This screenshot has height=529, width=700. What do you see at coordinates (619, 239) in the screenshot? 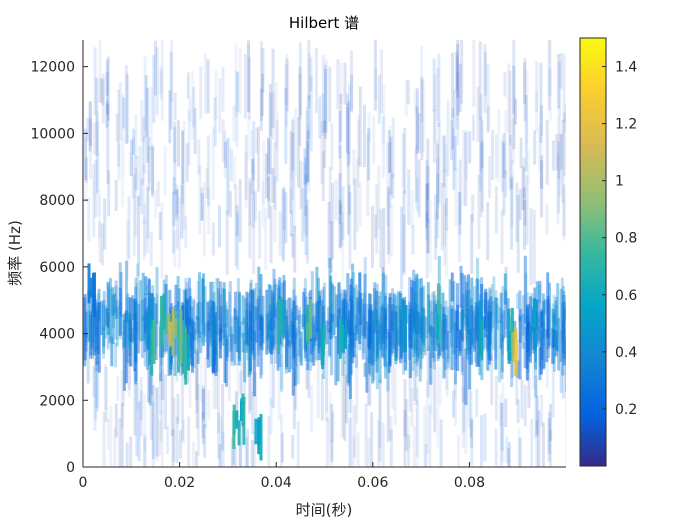
I see `colorbar-ticks: 0.2 0.4 0.6 0.8 1 1.2 1.4` at bounding box center [619, 239].